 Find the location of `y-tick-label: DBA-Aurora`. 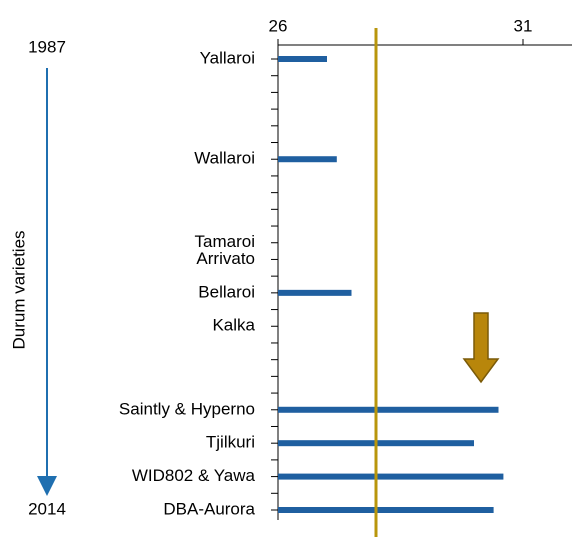

y-tick-label: DBA-Aurora is located at coordinates (209, 508).